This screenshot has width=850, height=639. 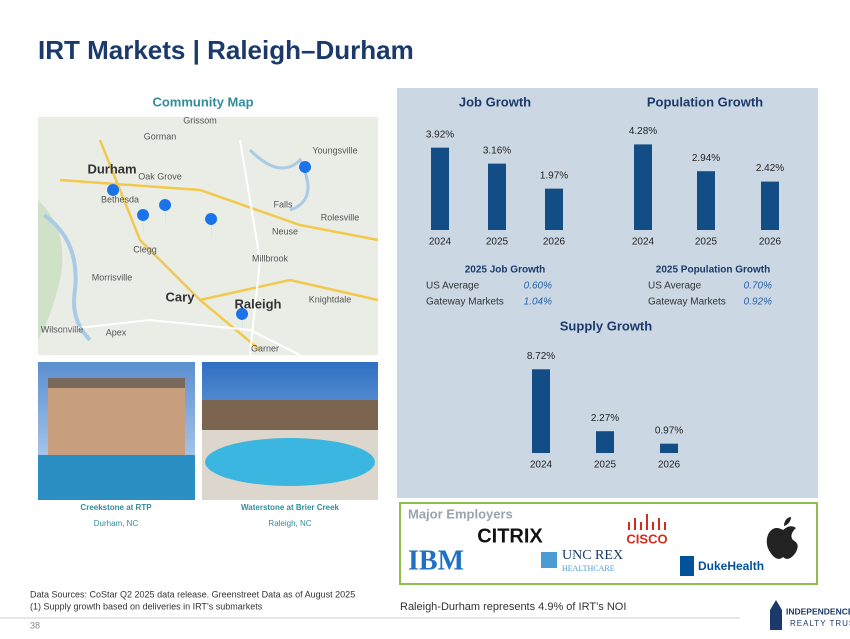 I want to click on map-label: Gorman, so click(x=160, y=136).